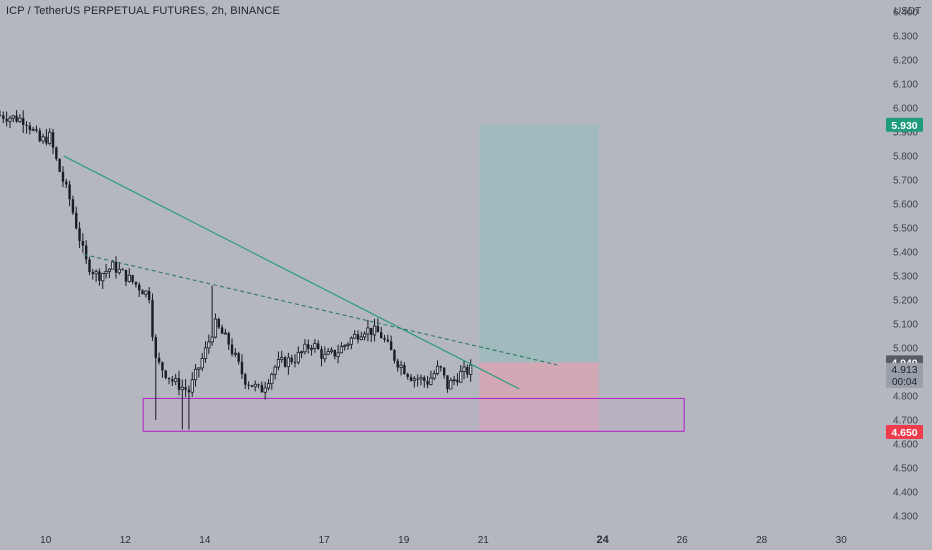 The image size is (932, 550). I want to click on y-tick-label: 5.800, so click(905, 157).